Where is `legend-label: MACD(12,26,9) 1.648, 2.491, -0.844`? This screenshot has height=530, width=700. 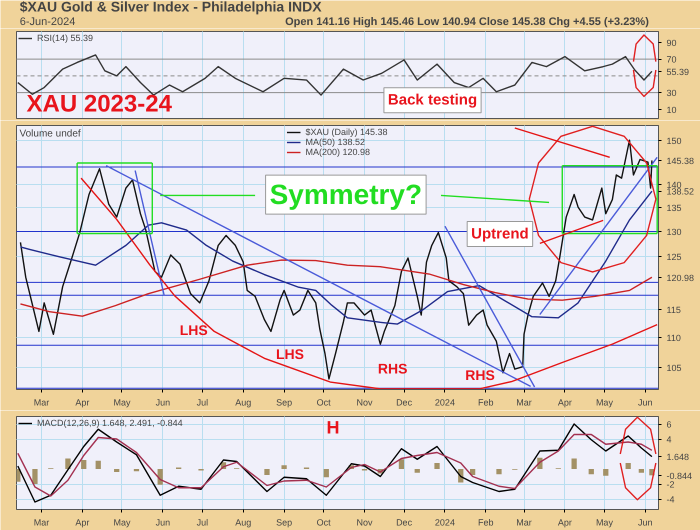 legend-label: MACD(12,26,9) 1.648, 2.491, -0.844 is located at coordinates (110, 423).